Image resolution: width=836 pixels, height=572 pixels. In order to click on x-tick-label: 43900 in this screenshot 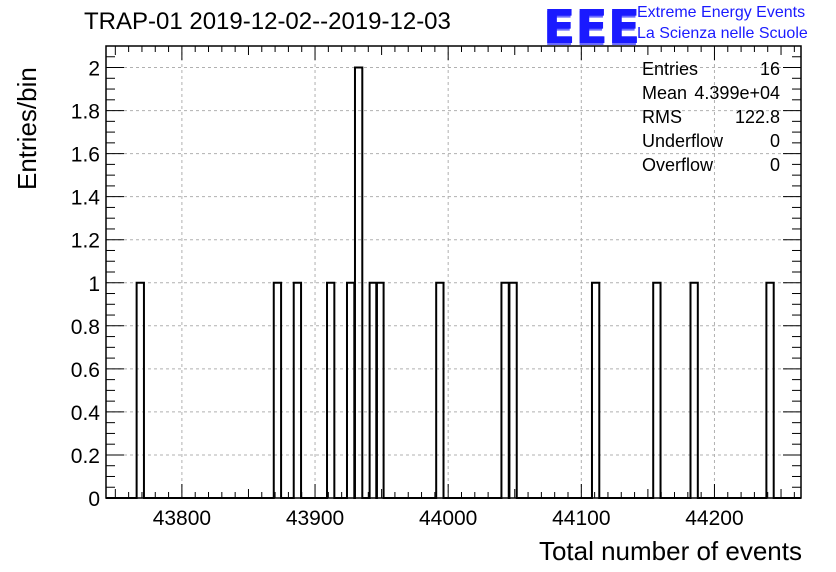, I will do `click(315, 518)`.